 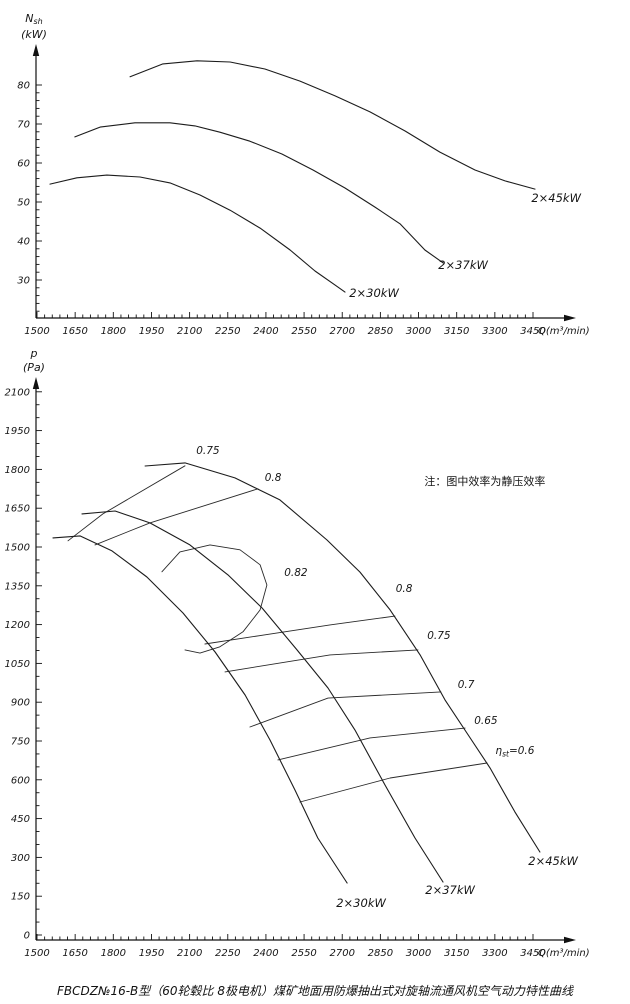 I want to click on y-tick-label: 900, so click(x=20, y=703).